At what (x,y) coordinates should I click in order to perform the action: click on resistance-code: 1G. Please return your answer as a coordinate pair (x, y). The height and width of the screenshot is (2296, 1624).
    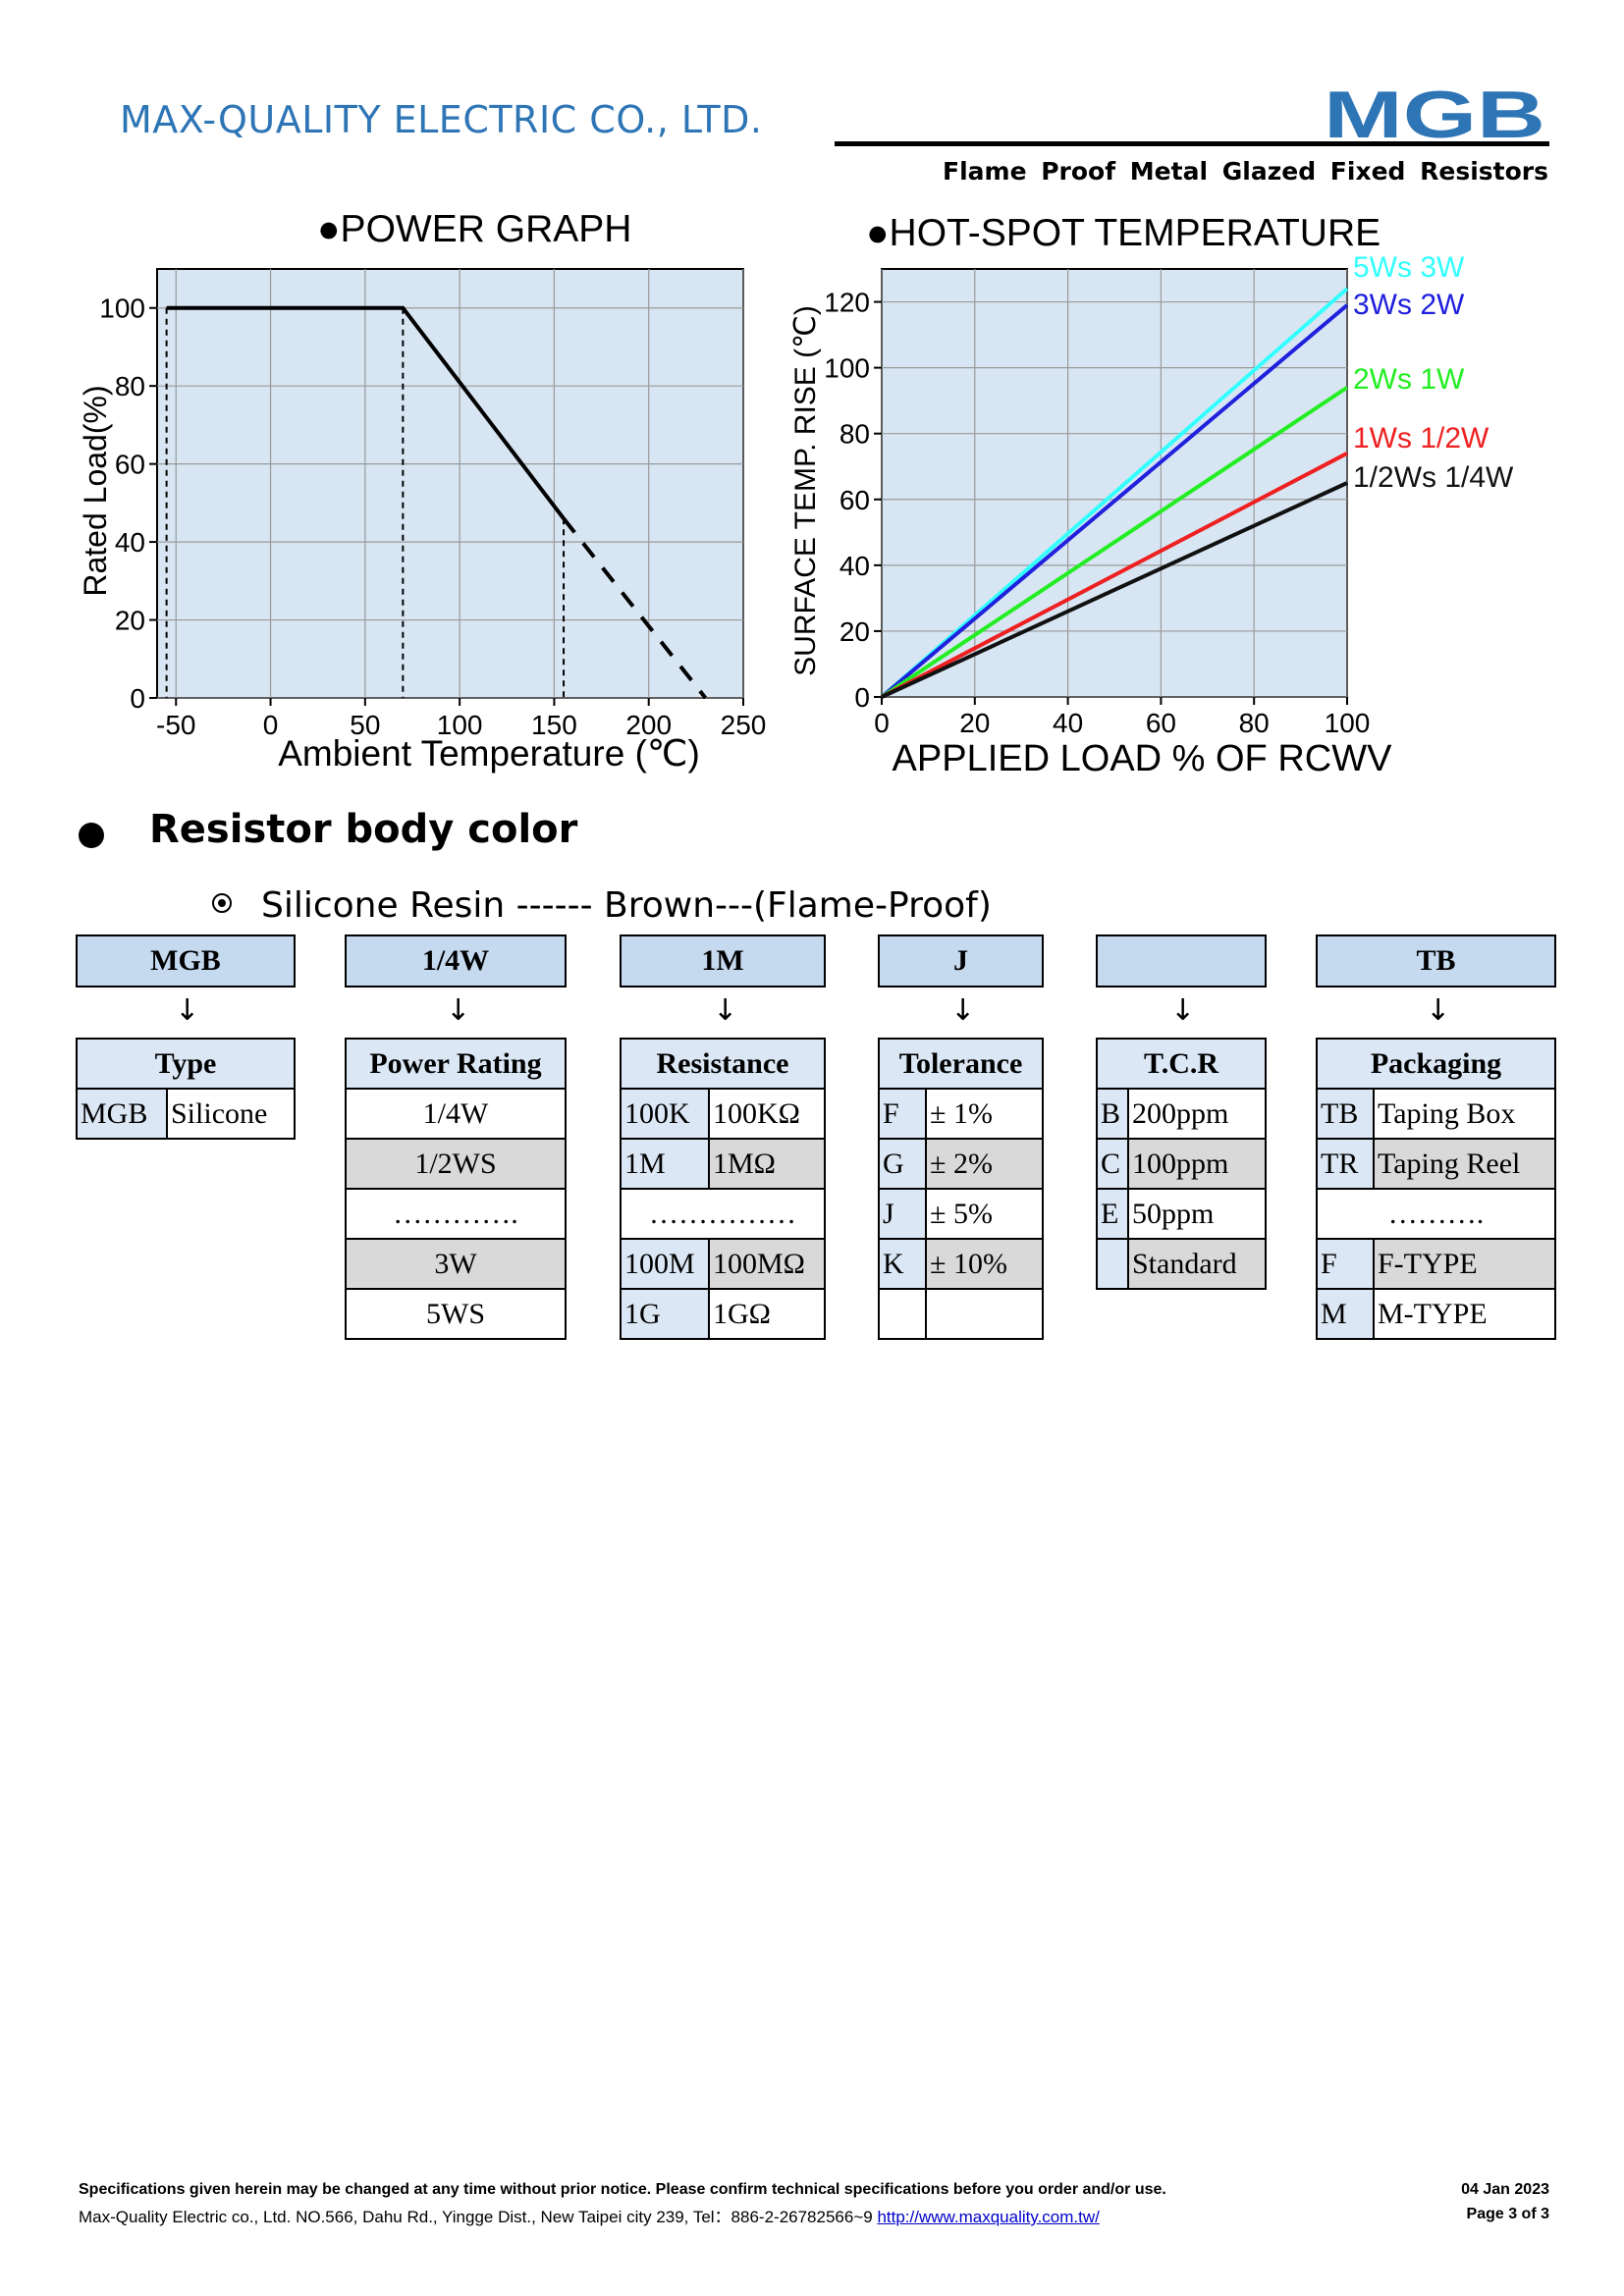
    Looking at the image, I should click on (665, 1314).